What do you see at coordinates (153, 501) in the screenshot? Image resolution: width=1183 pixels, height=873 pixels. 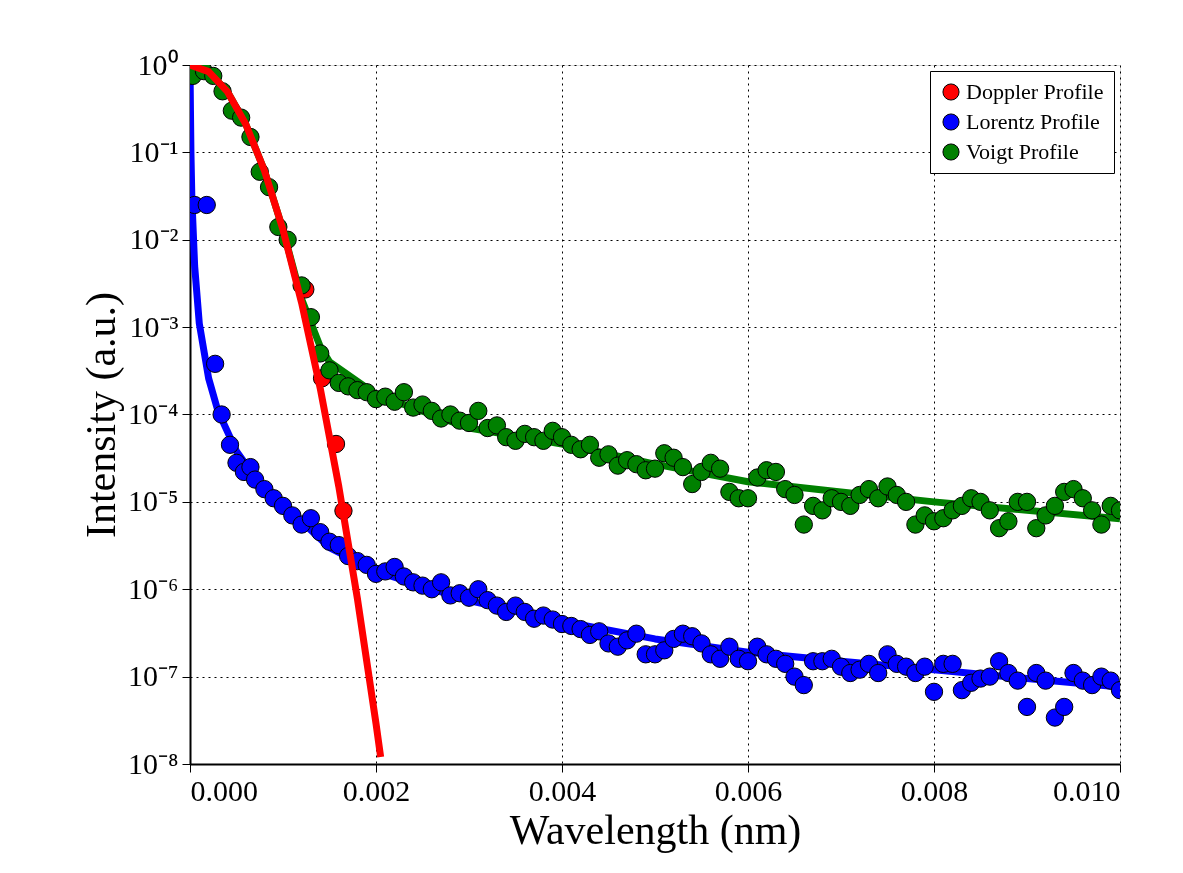 I see `y-tick-label: 10⁻⁵` at bounding box center [153, 501].